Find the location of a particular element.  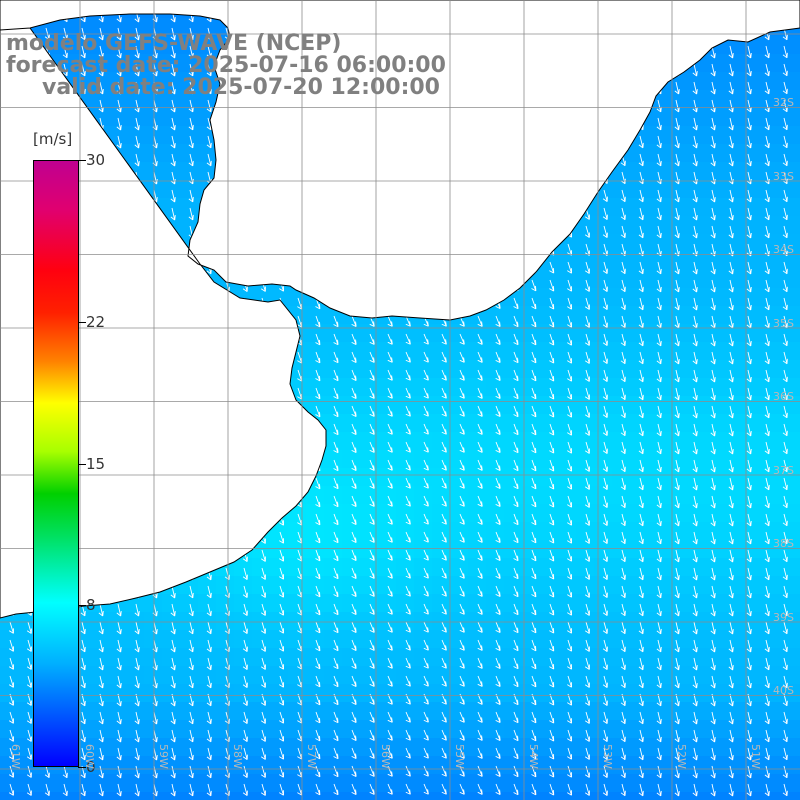

colorbar-tick-mark is located at coordinates (82, 160).